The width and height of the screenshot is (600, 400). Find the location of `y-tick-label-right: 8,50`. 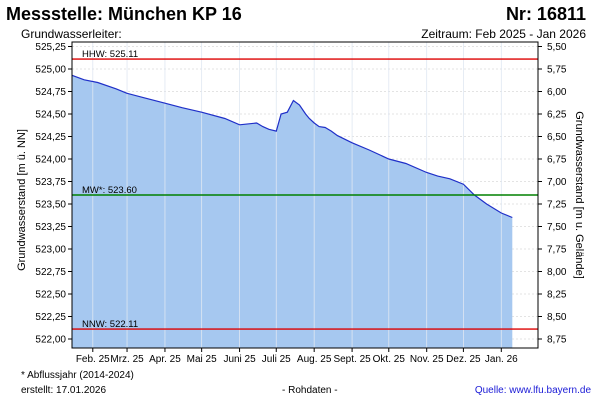

y-tick-label-right: 8,50 is located at coordinates (557, 317).